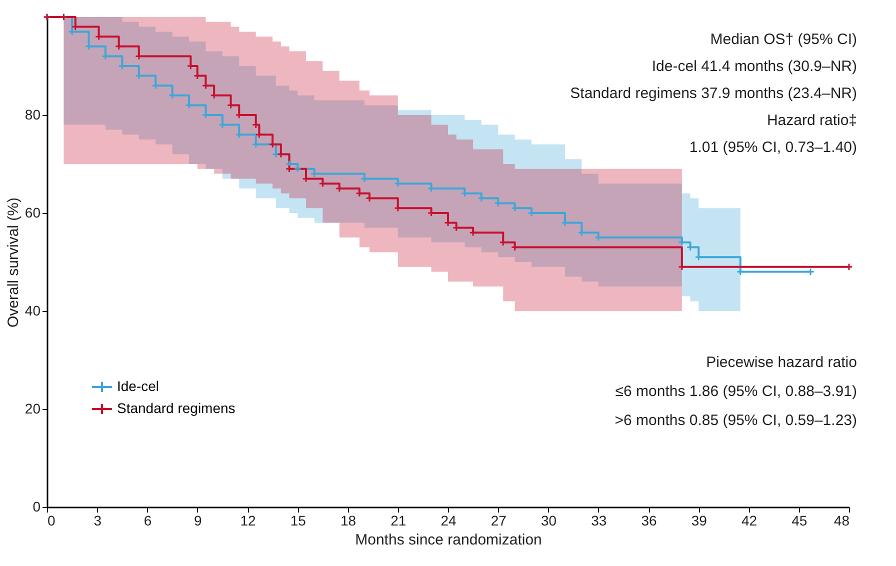  Describe the element at coordinates (781, 362) in the screenshot. I see `annotation: Piecewise hazard ratio` at that location.